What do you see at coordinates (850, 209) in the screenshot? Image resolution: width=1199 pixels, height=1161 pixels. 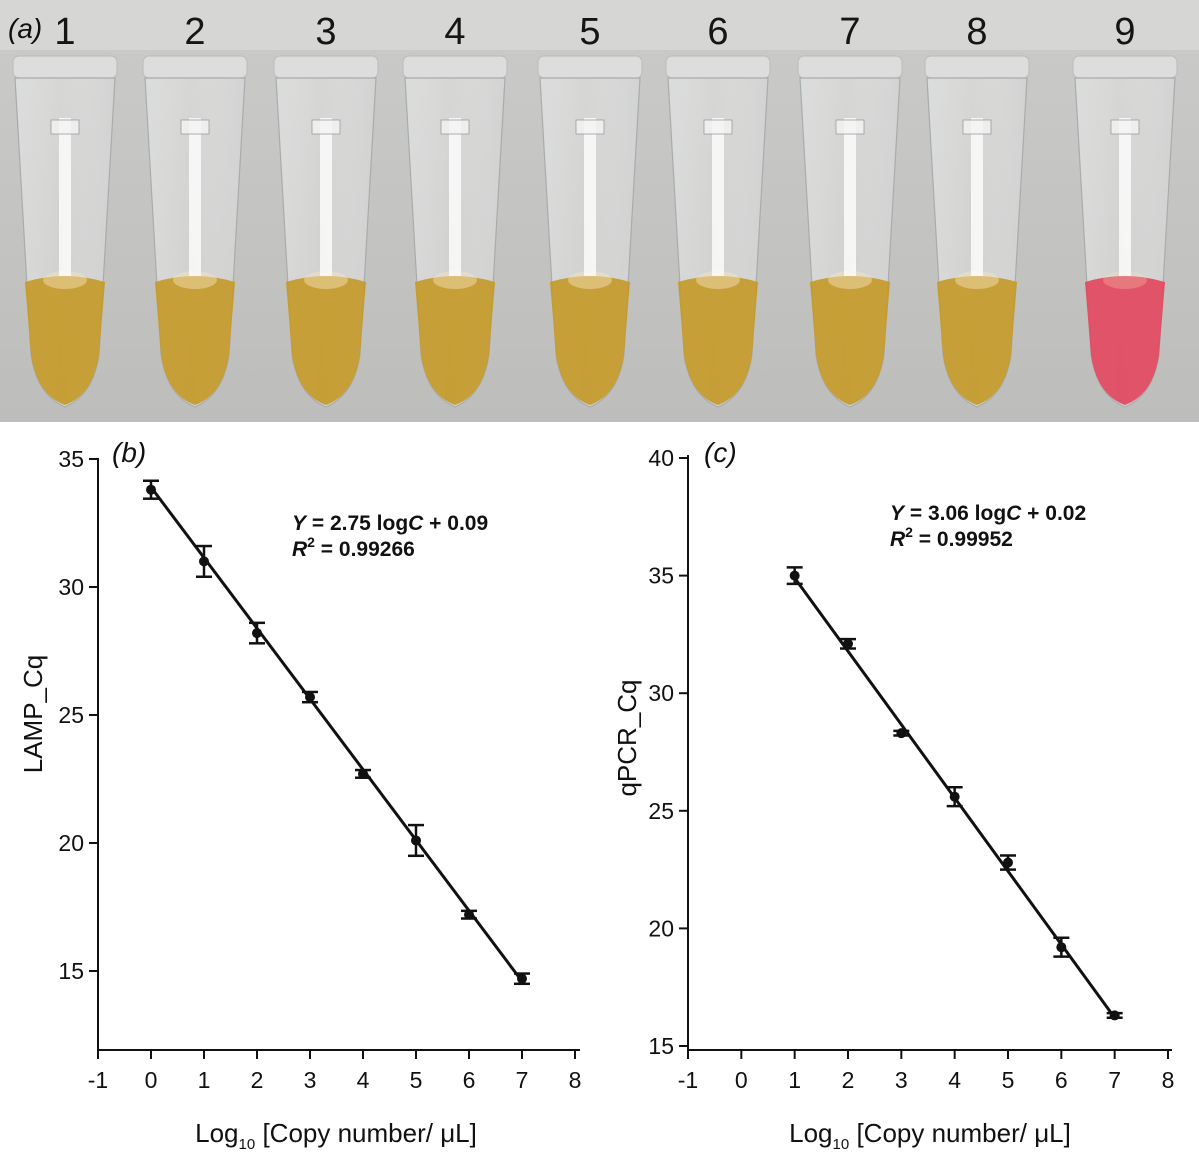 I see `tube-7: 7` at bounding box center [850, 209].